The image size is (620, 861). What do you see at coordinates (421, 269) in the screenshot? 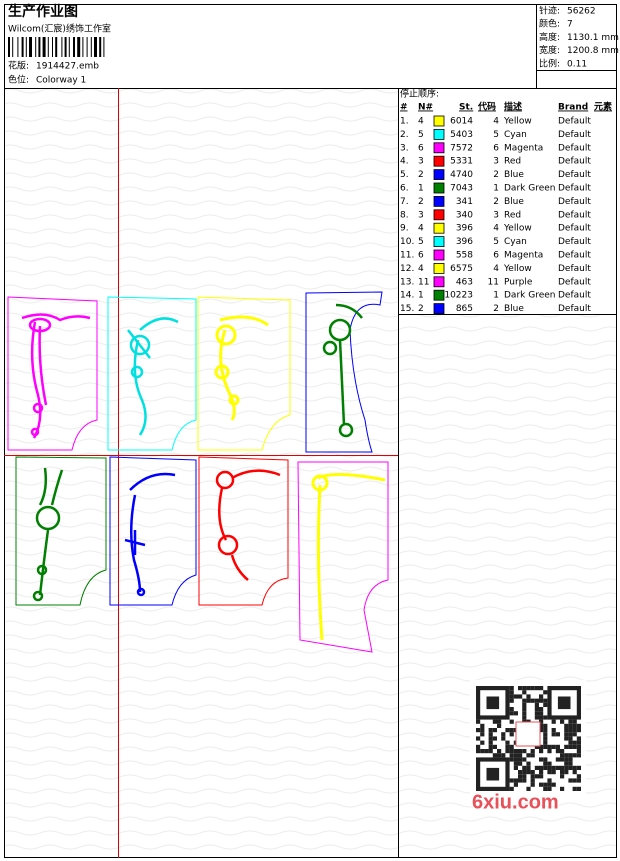
I see `row-needle: 4` at bounding box center [421, 269].